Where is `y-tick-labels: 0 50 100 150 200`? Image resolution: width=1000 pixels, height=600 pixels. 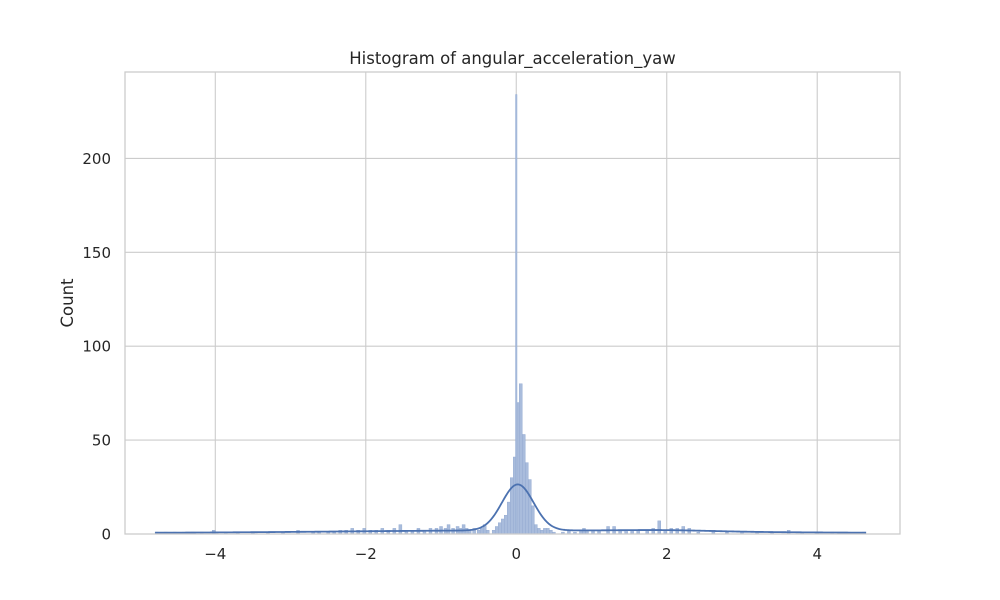
y-tick-labels: 0 50 100 150 200 is located at coordinates (96, 347).